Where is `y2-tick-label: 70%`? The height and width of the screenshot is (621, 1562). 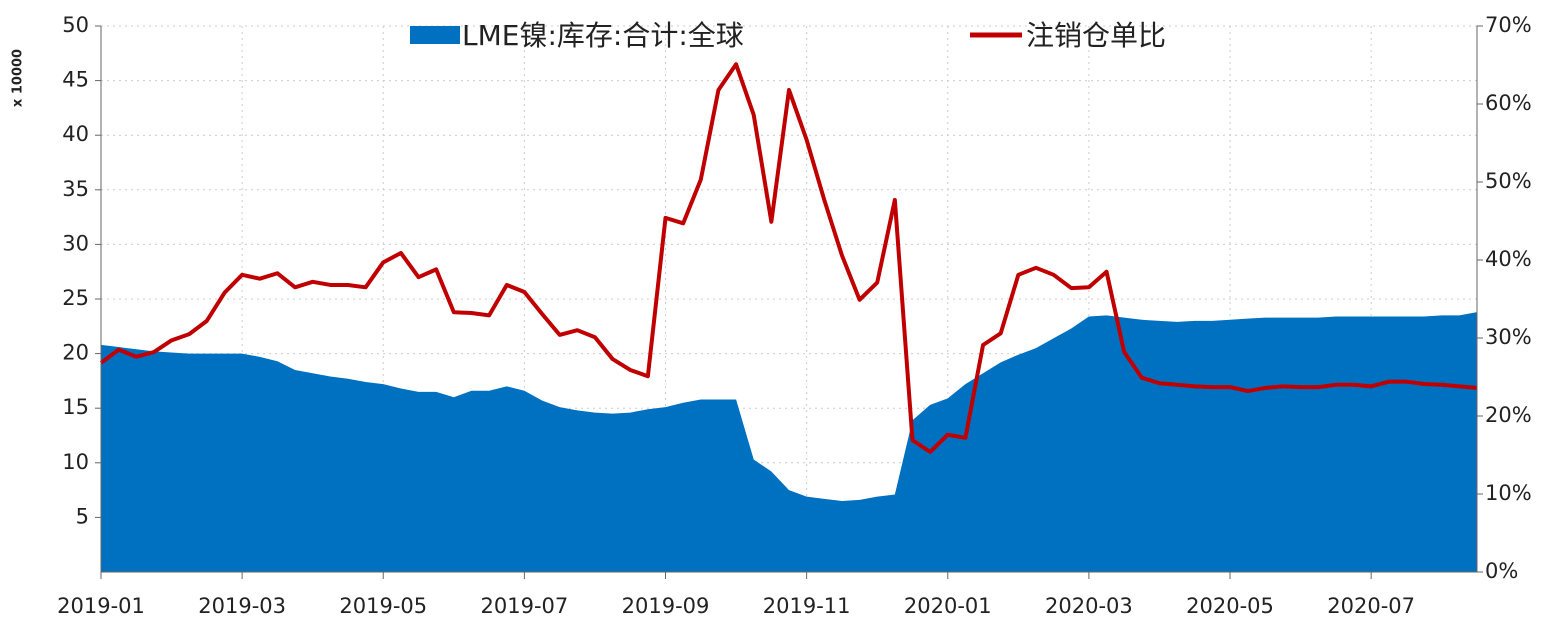
y2-tick-label: 70% is located at coordinates (1508, 25).